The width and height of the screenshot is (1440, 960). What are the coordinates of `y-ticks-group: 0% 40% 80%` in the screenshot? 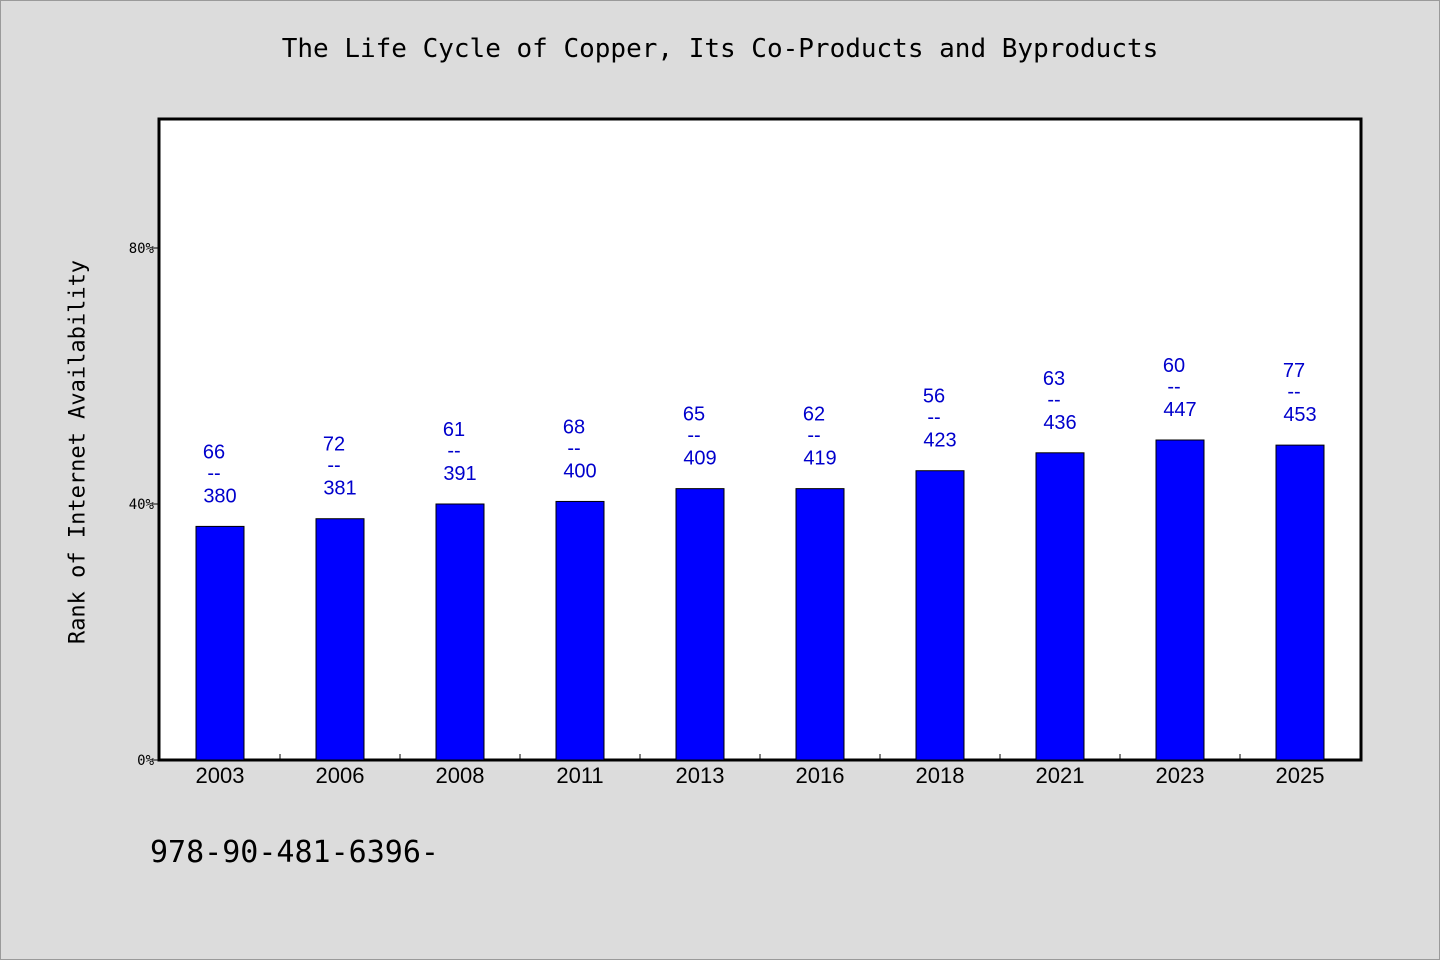 It's located at (144, 505).